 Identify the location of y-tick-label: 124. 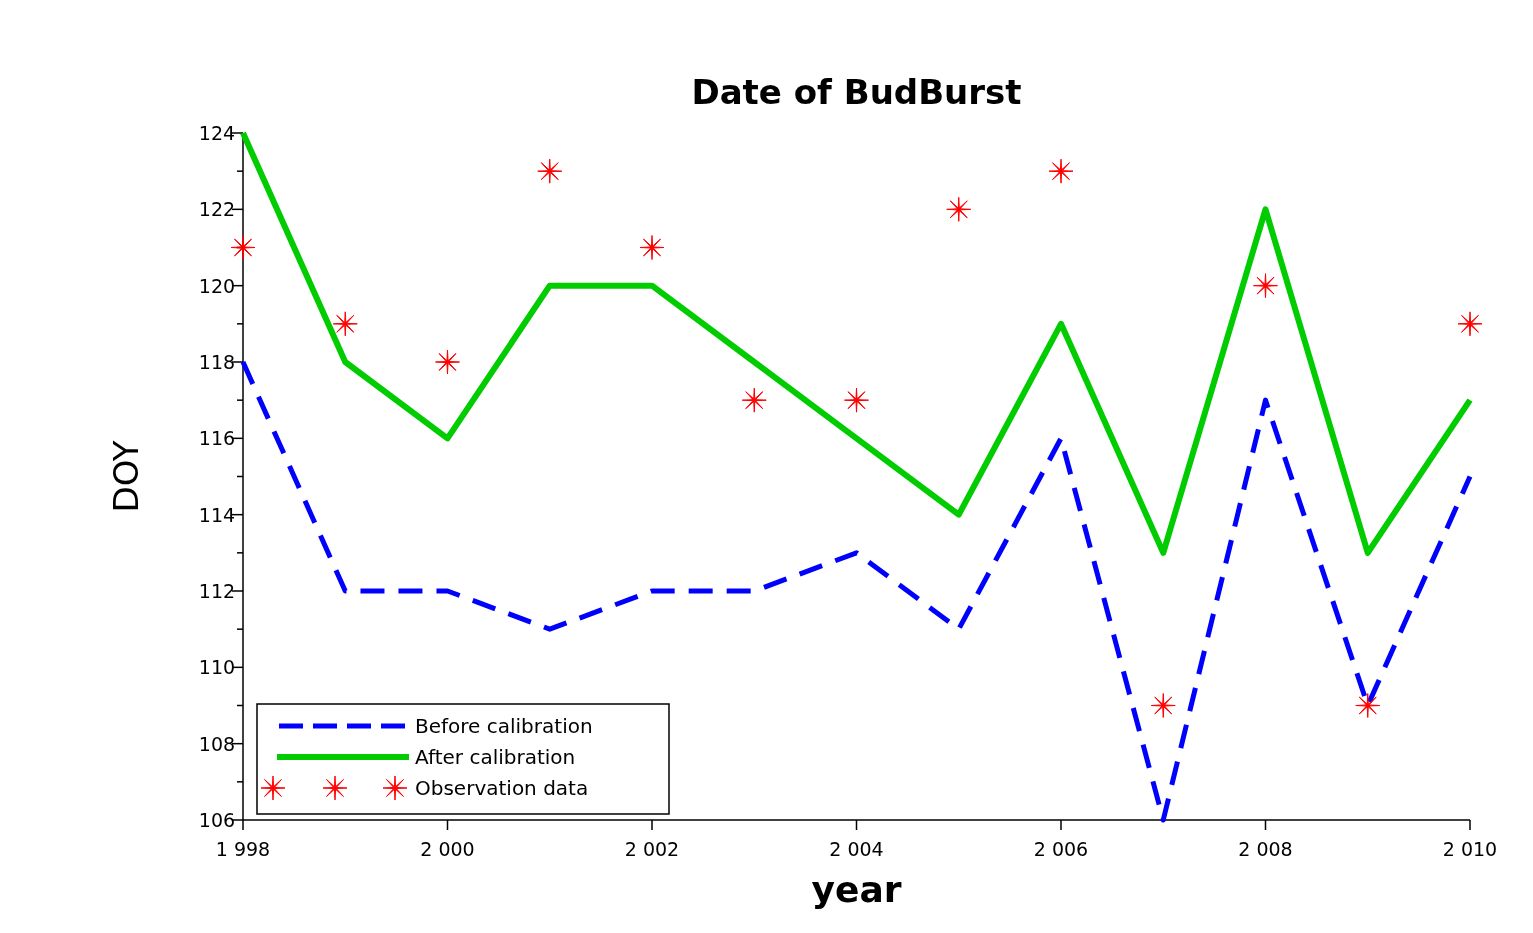
(217, 133).